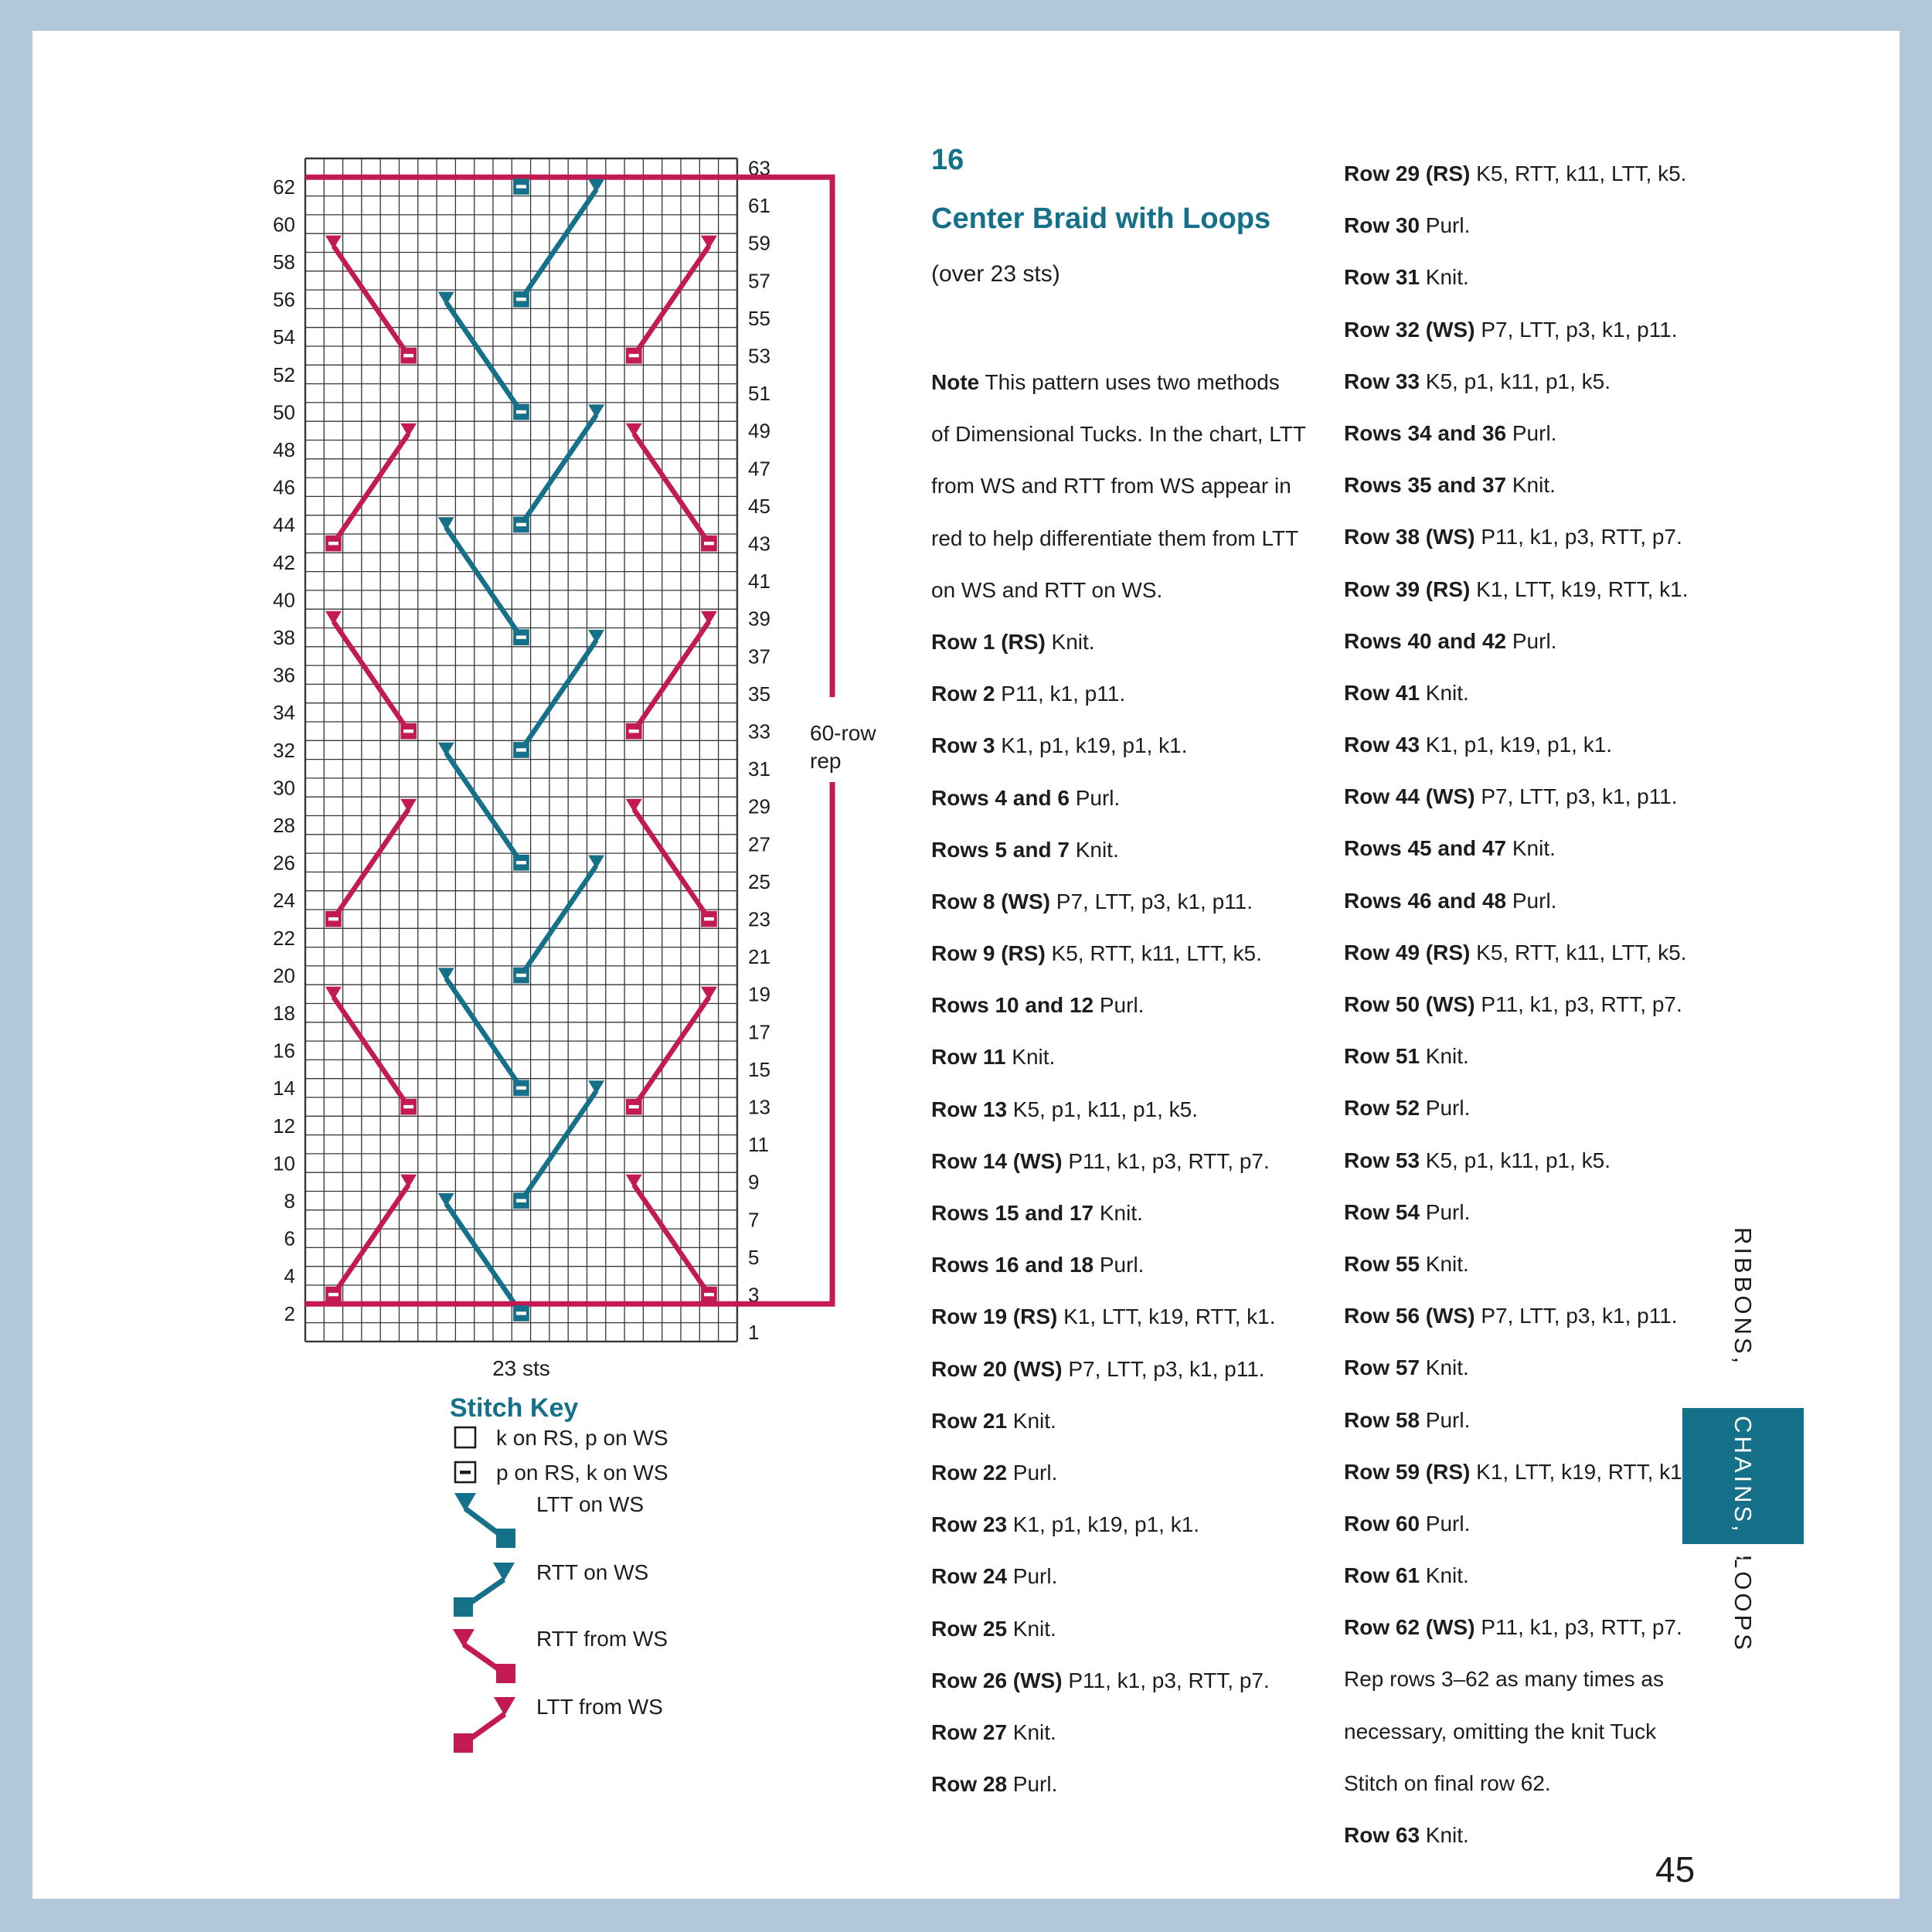 This screenshot has width=1932, height=1932. What do you see at coordinates (504, 1572) in the screenshot?
I see `key-arrowhead-icon` at bounding box center [504, 1572].